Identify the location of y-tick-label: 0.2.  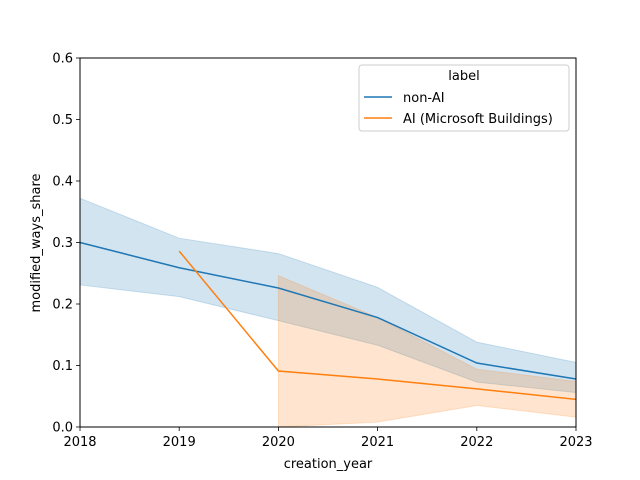
(62, 305).